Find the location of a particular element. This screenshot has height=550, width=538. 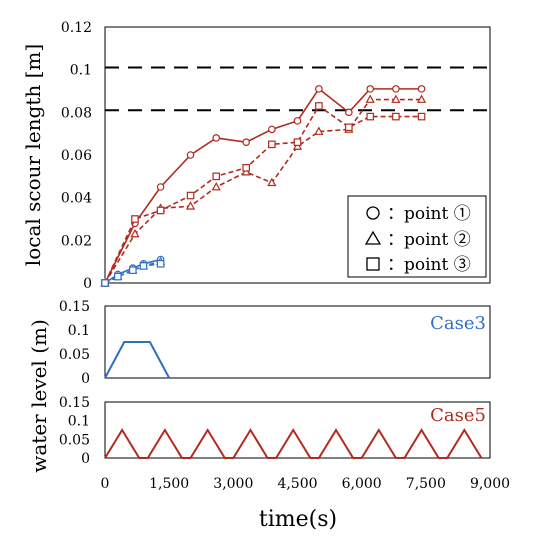

legend: ：point ① ：point ② ：point ③ is located at coordinates (417, 236).